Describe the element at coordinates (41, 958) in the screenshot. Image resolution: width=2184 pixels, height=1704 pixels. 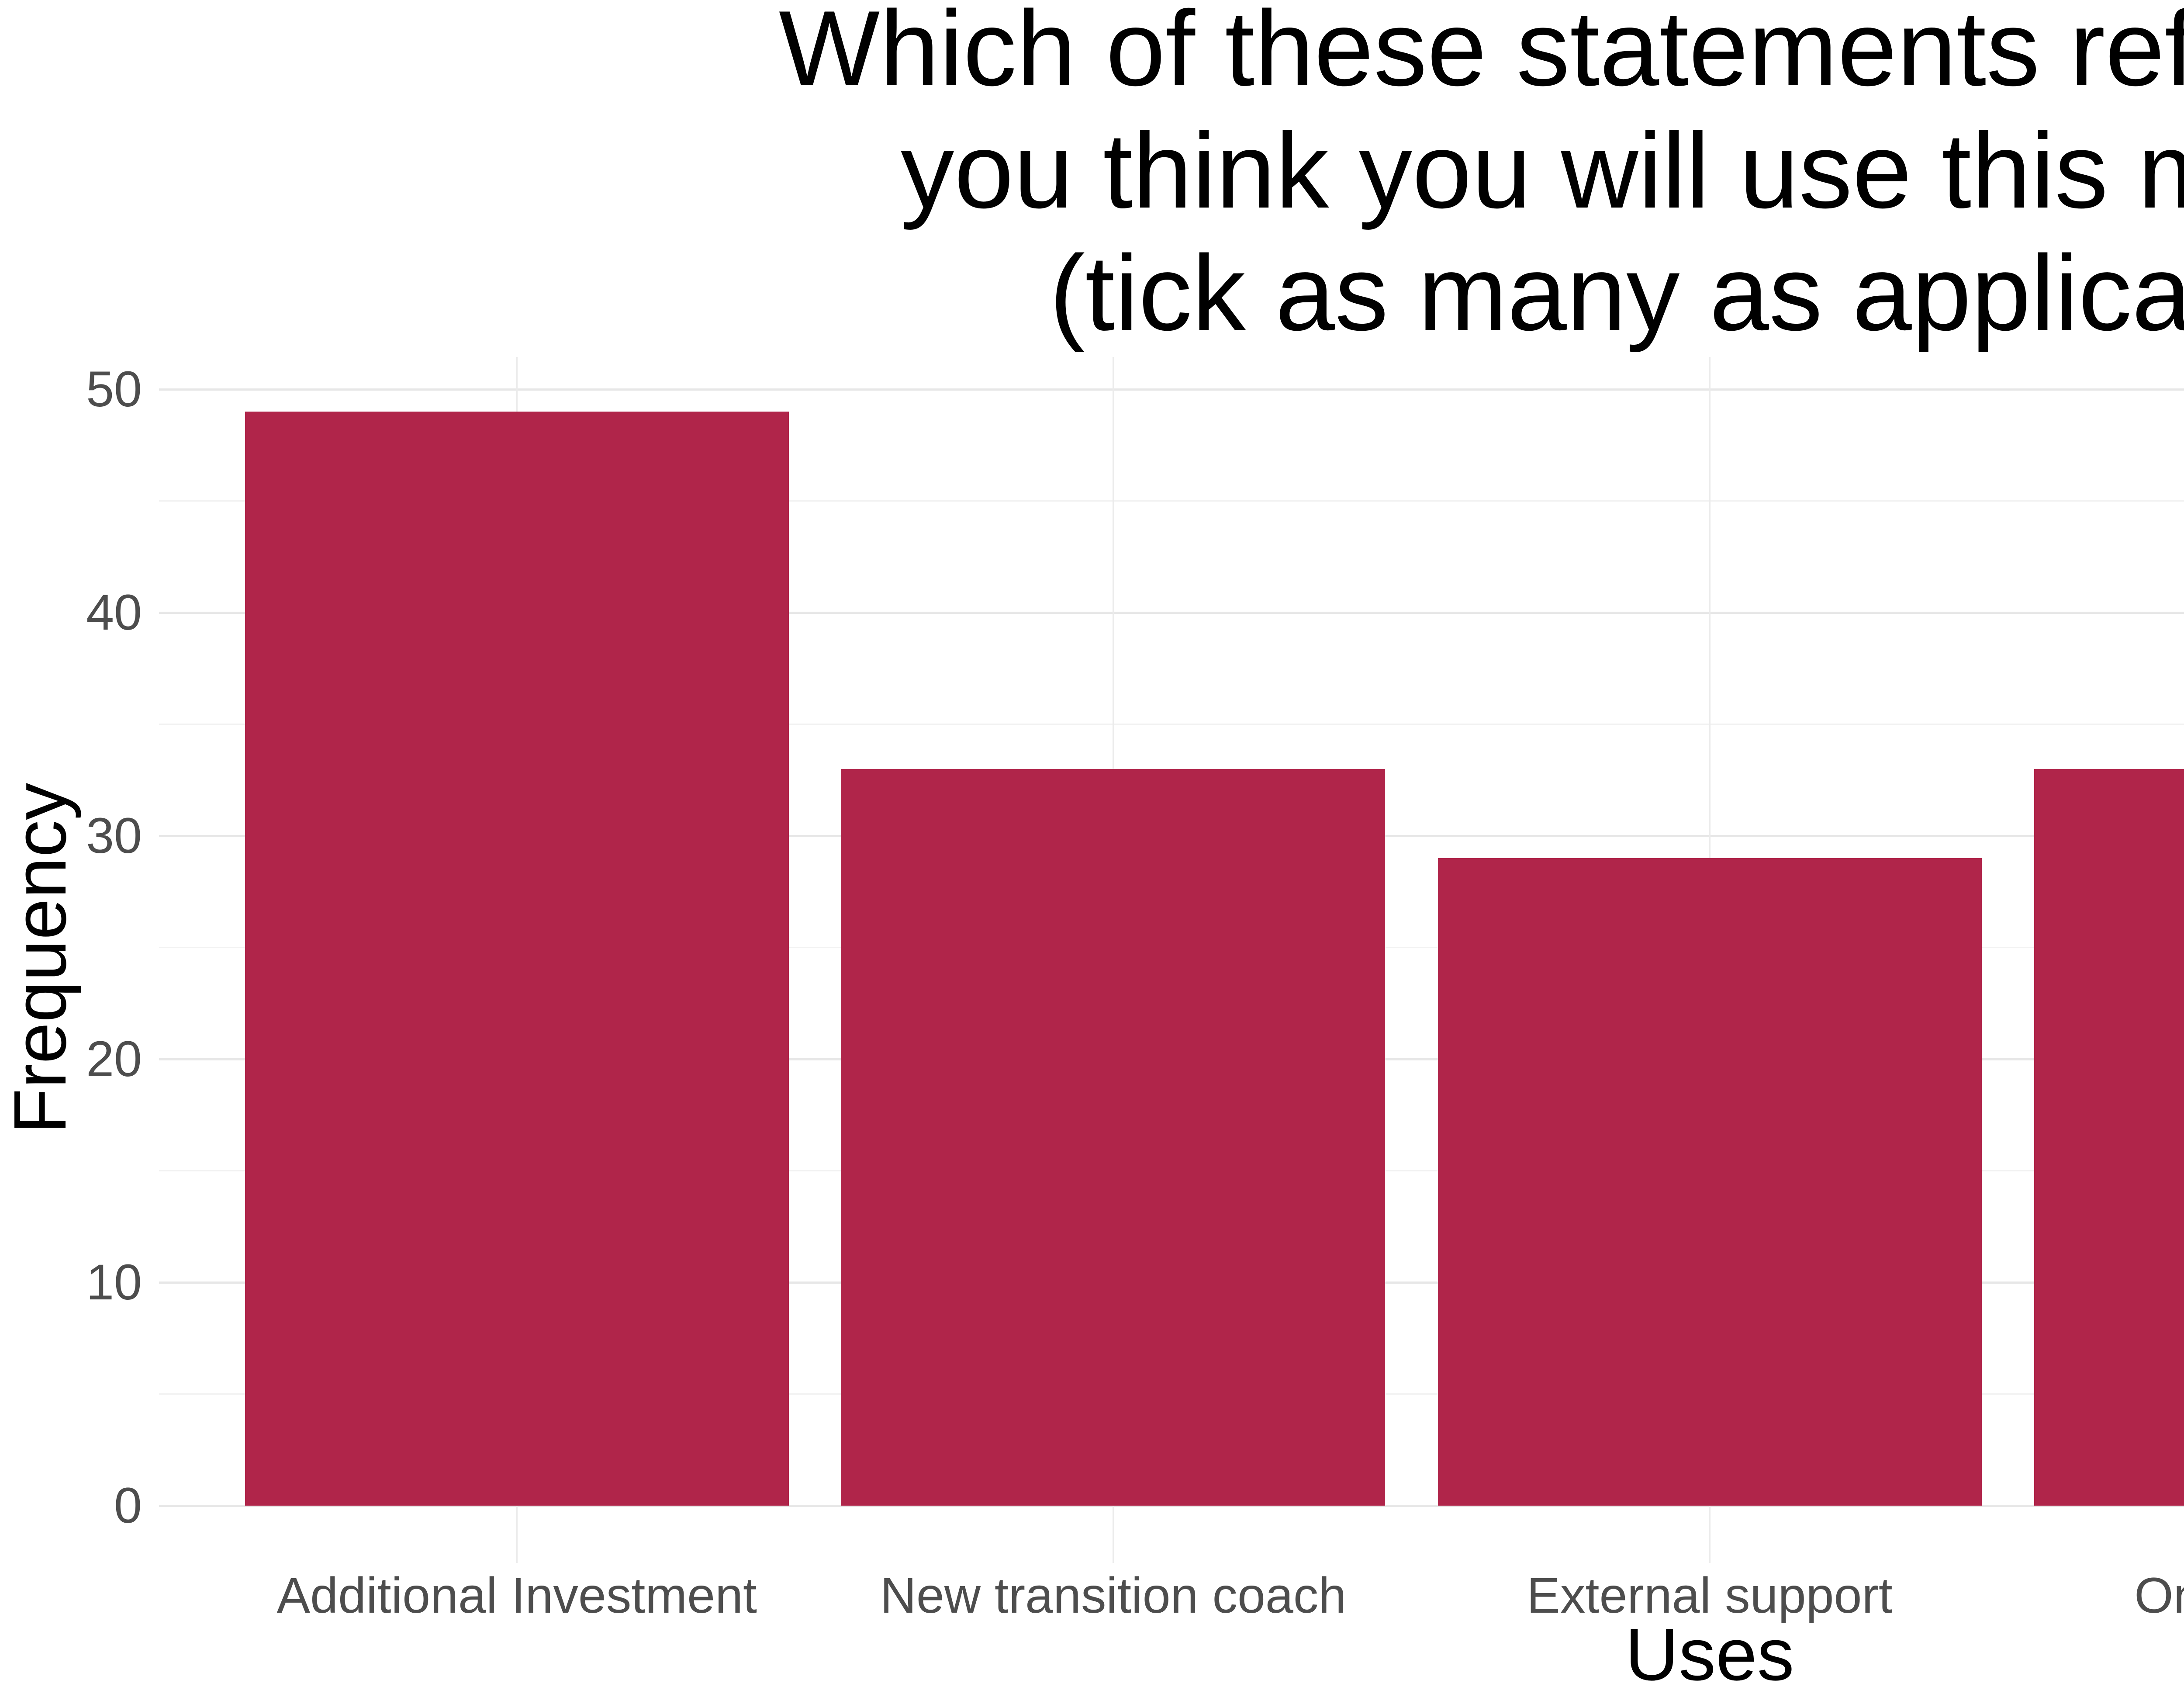
I see `y-axis-title: Frequency` at that location.